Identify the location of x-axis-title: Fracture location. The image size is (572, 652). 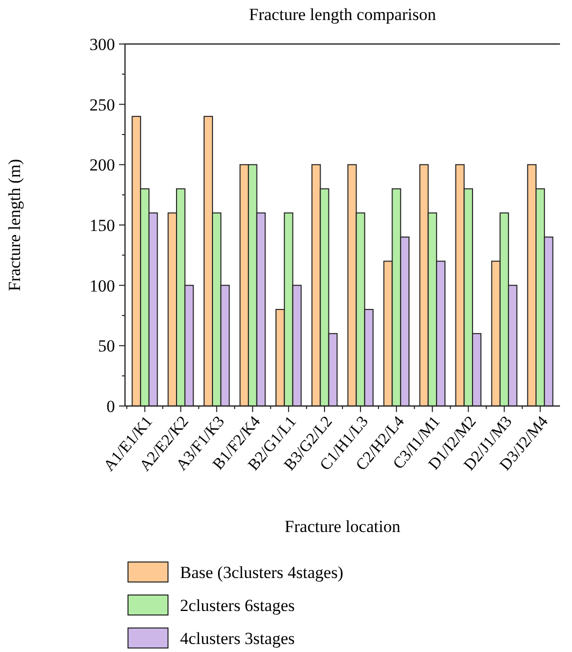
(342, 526).